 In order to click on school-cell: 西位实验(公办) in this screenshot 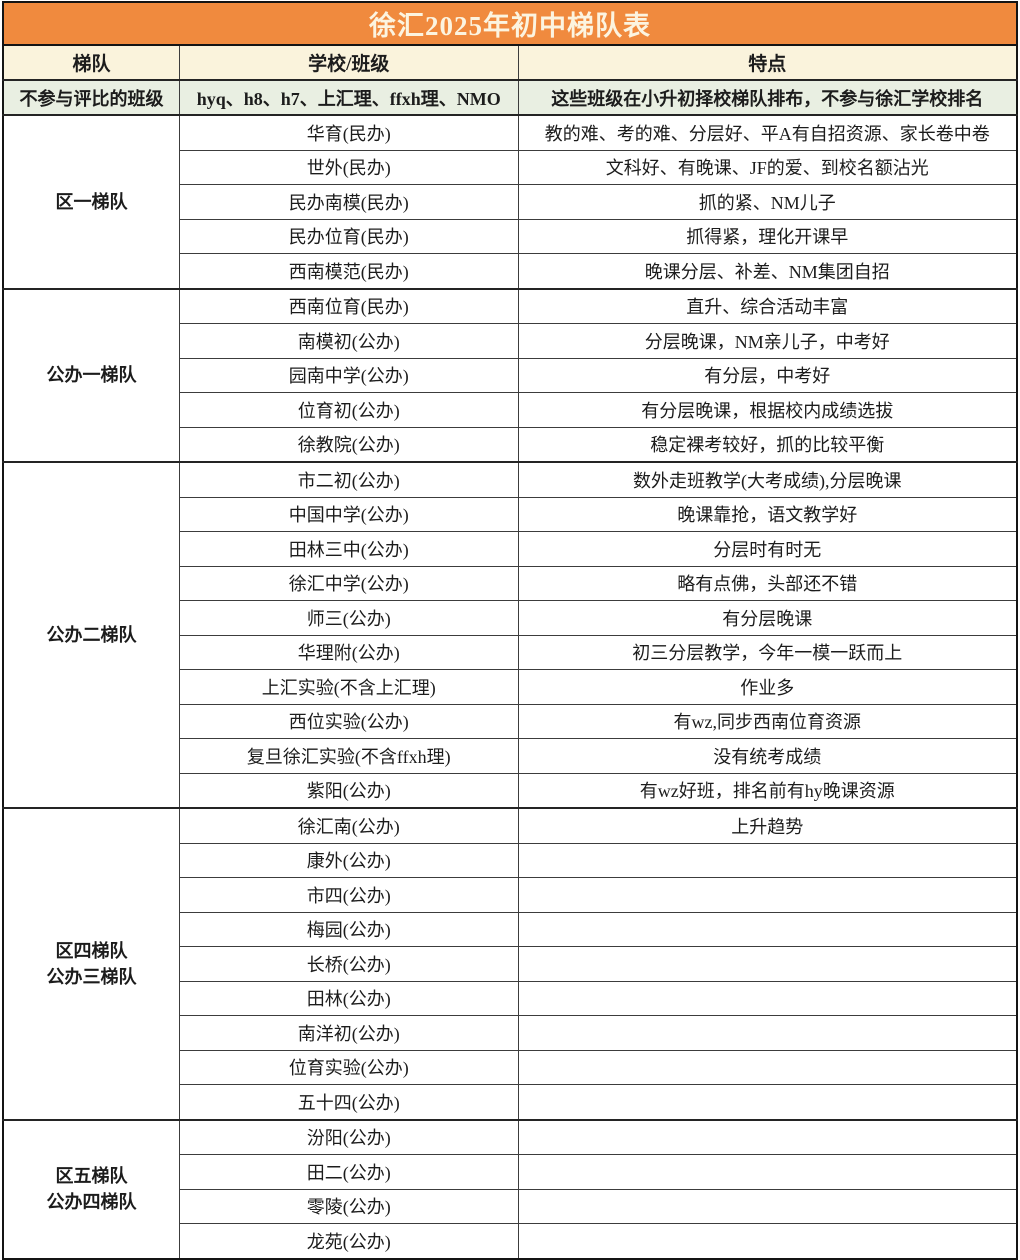, I will do `click(348, 721)`.